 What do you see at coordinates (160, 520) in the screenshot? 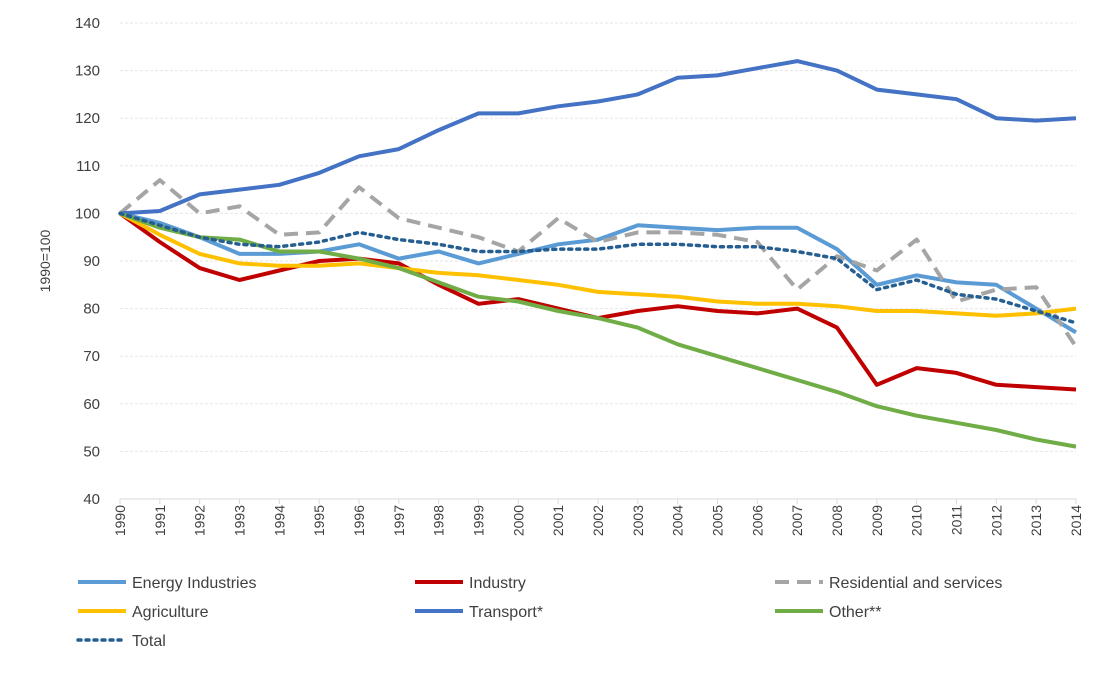
I see `x-tick-label: 1991` at bounding box center [160, 520].